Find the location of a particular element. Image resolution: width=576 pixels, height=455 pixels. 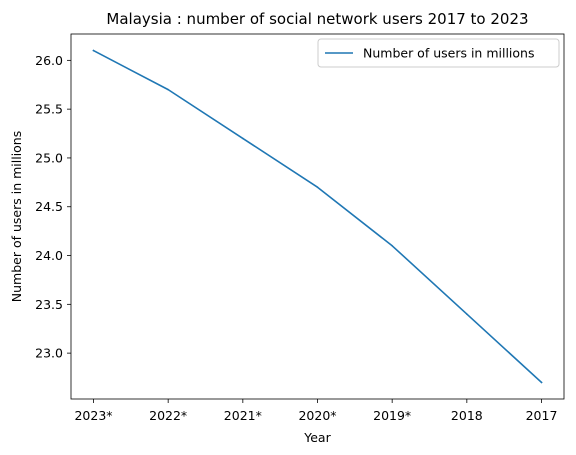

legend-box is located at coordinates (438, 53).